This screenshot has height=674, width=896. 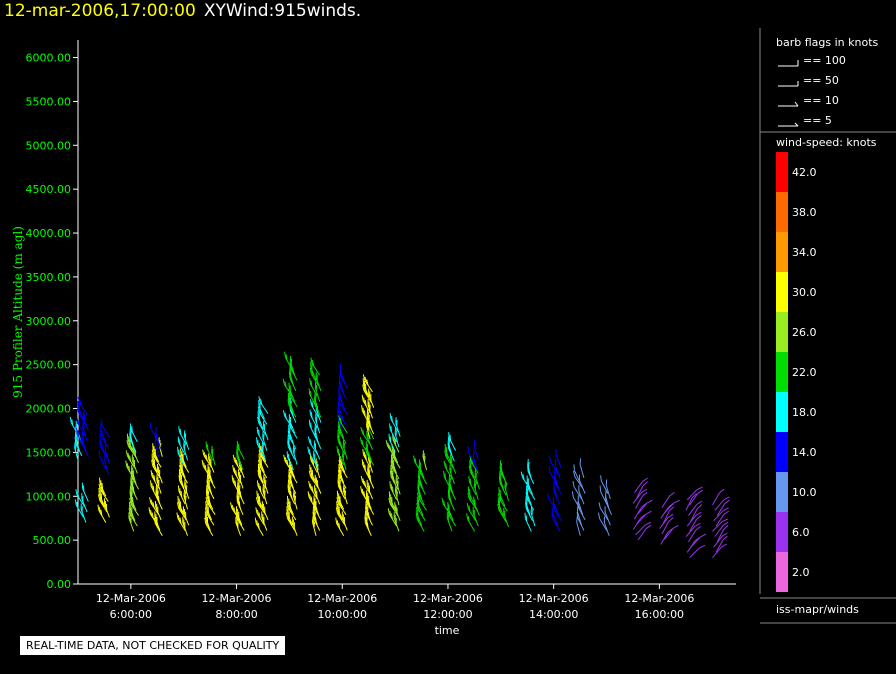 What do you see at coordinates (18, 312) in the screenshot?
I see `y-axis-label: 915 Profiler Altitude (m agl)` at bounding box center [18, 312].